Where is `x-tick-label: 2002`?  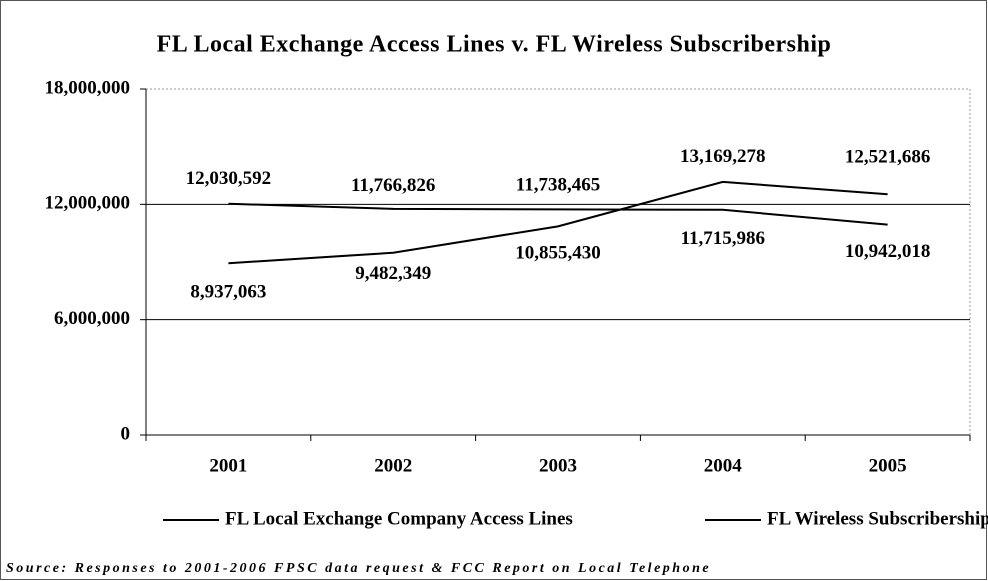
x-tick-label: 2002 is located at coordinates (393, 465).